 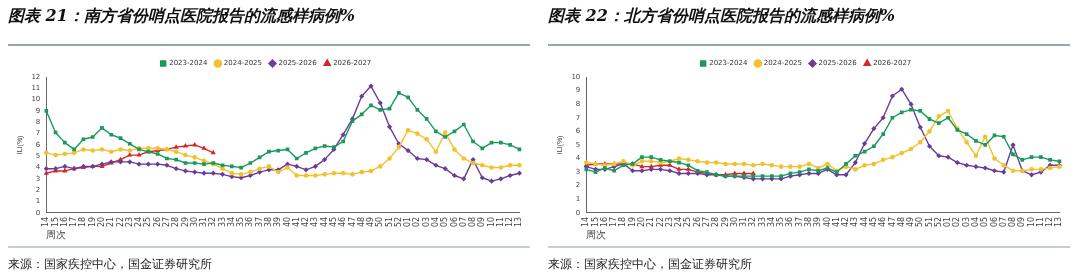 I want to click on x-tick-label: 20, so click(x=102, y=222).